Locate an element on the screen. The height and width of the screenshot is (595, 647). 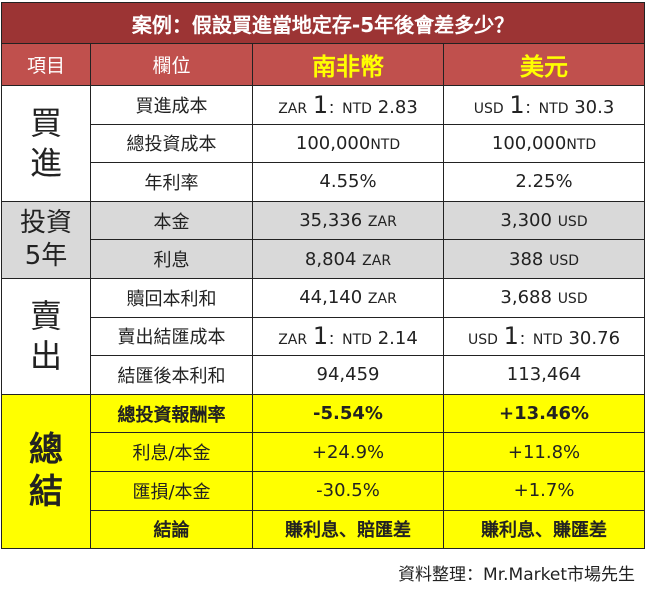
group-invest: 投資 5年 is located at coordinates (46, 239).